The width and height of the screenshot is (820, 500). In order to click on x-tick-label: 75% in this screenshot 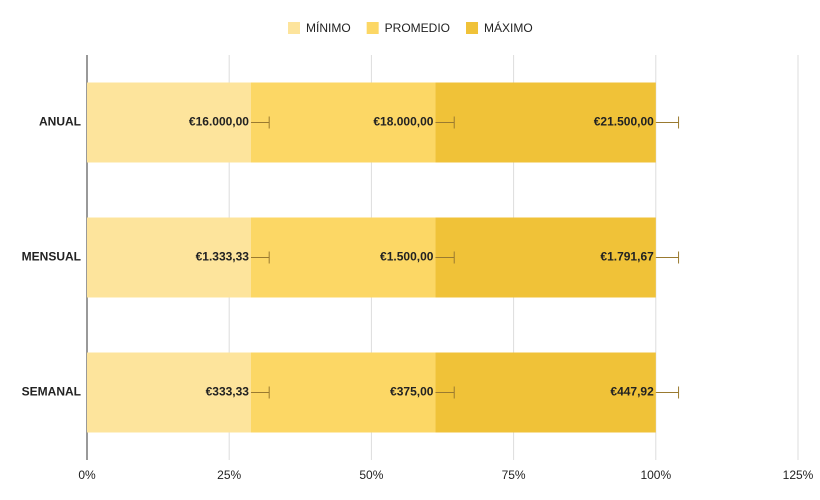, I will do `click(514, 475)`.